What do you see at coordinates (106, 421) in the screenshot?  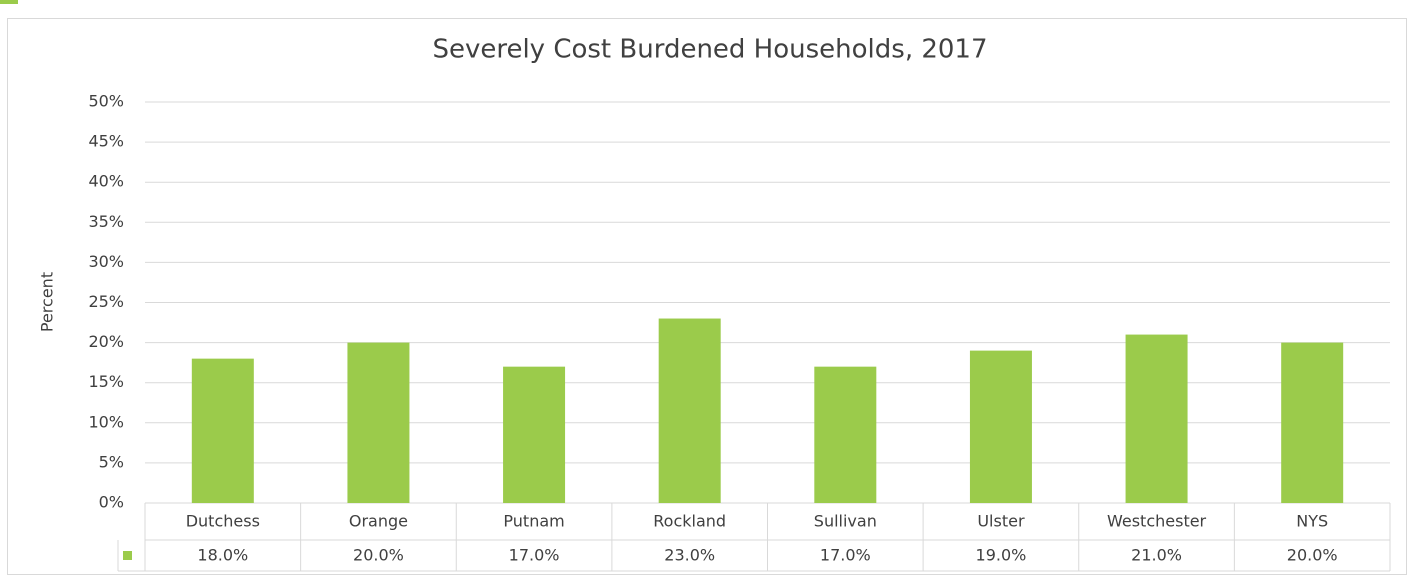 I see `y-tick-label: 10%` at bounding box center [106, 421].